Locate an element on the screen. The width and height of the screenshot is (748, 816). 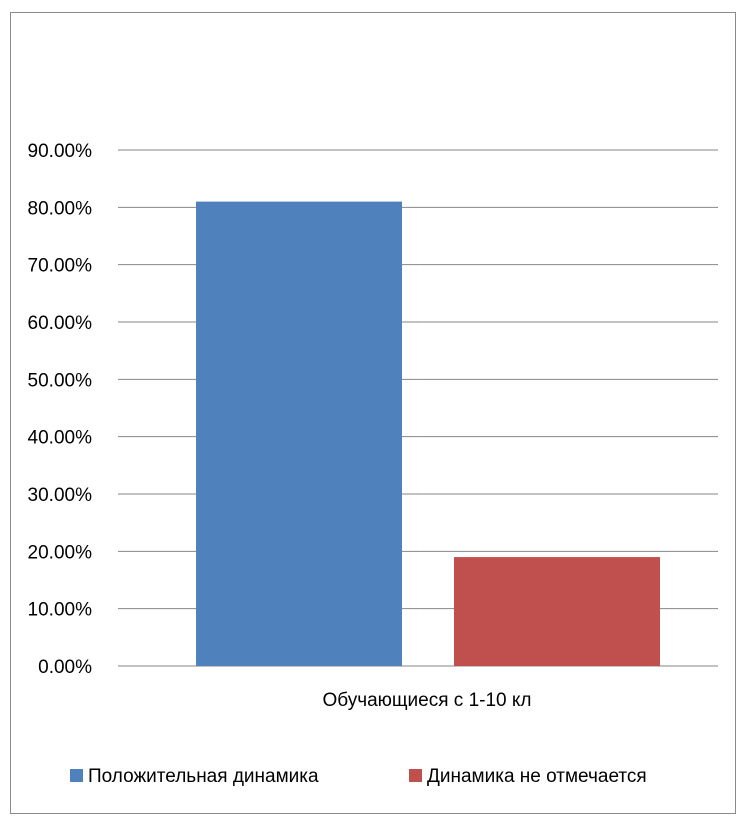
y-tick-label: 80.00% is located at coordinates (60, 208).